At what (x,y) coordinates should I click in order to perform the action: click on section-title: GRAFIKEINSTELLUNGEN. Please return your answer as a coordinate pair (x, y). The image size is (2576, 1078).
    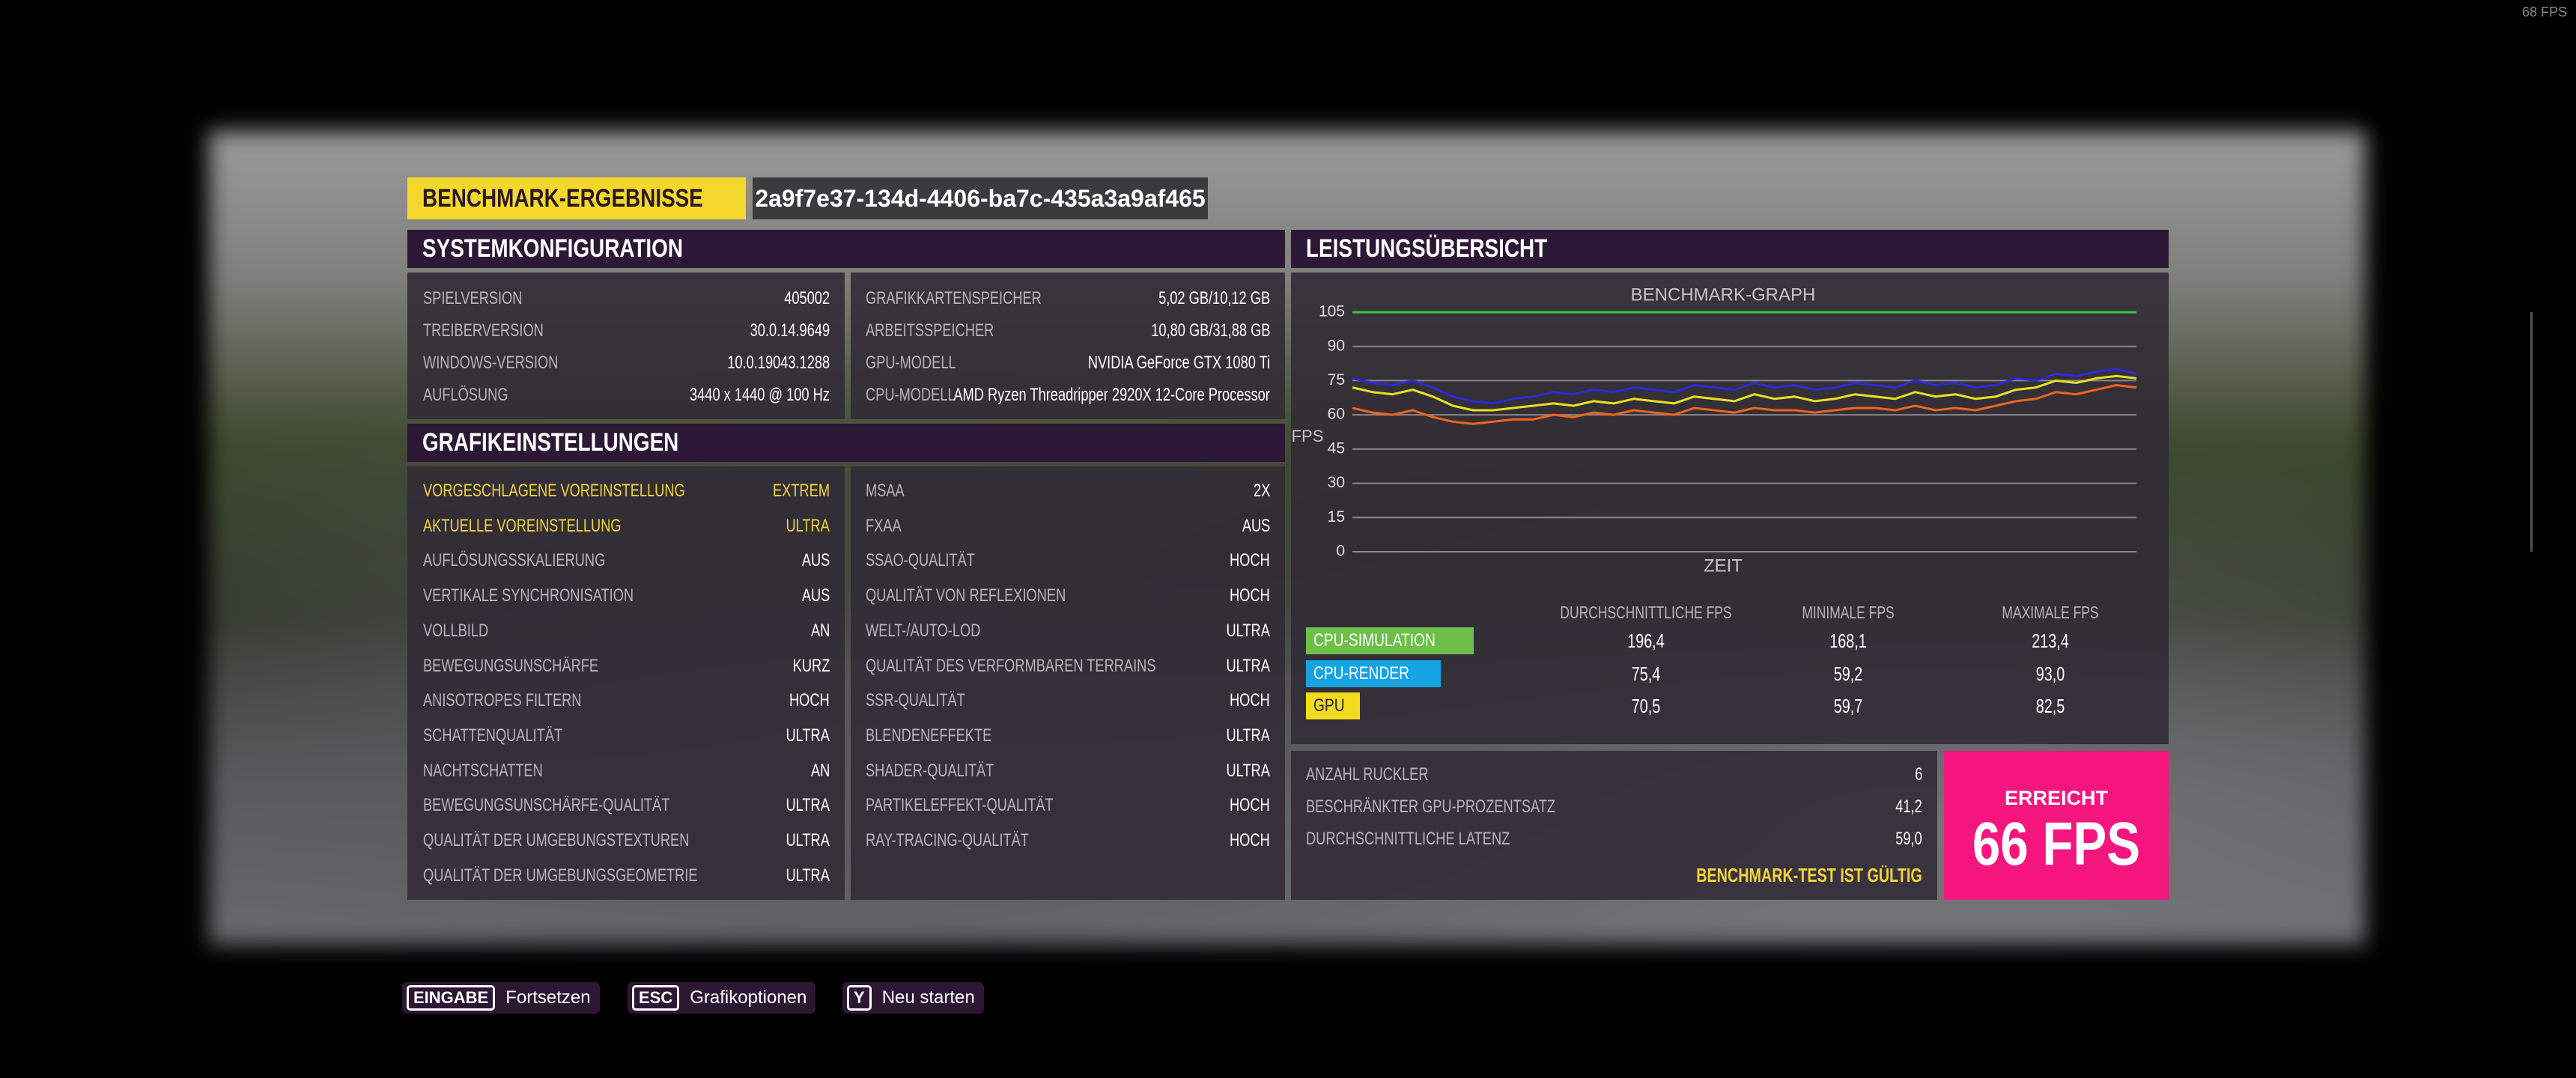
    Looking at the image, I should click on (550, 442).